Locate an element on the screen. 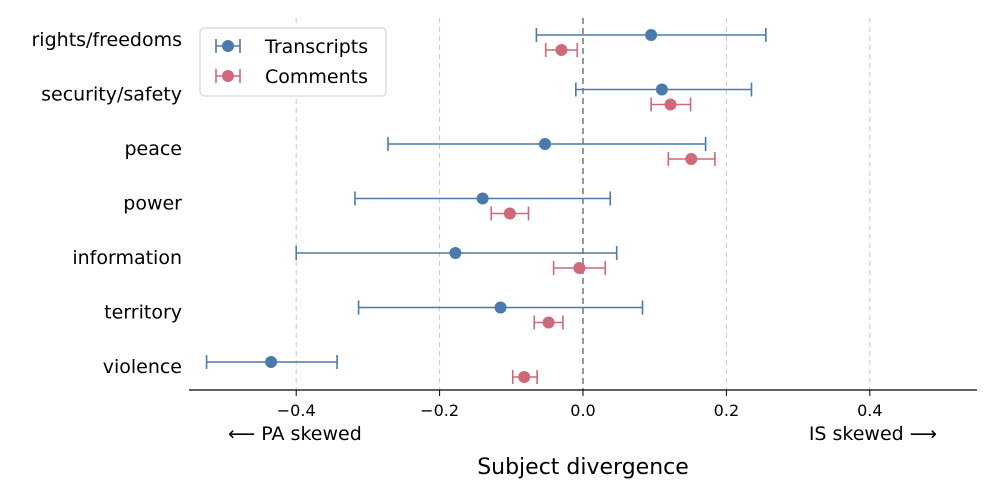 Image resolution: width=996 pixels, height=498 pixels. x-axis: −0.4 −0.2 0.0 0.2 0.4 is located at coordinates (583, 404).